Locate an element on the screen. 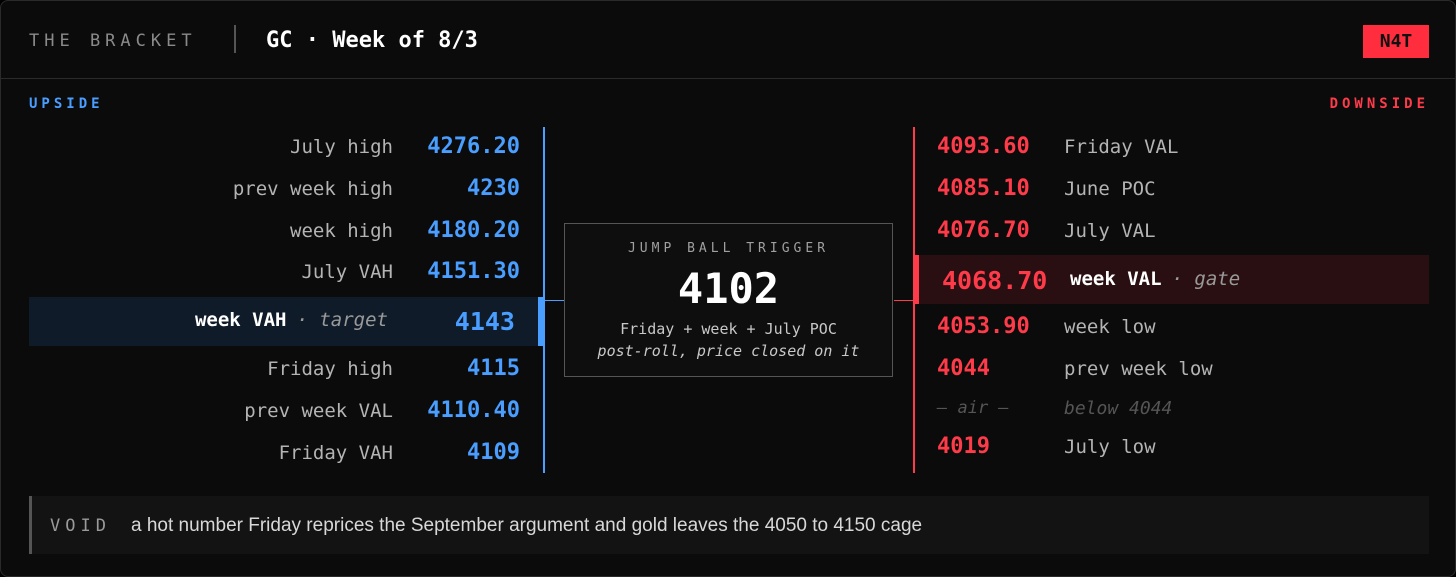 The height and width of the screenshot is (577, 1456). header-divider is located at coordinates (728, 78).